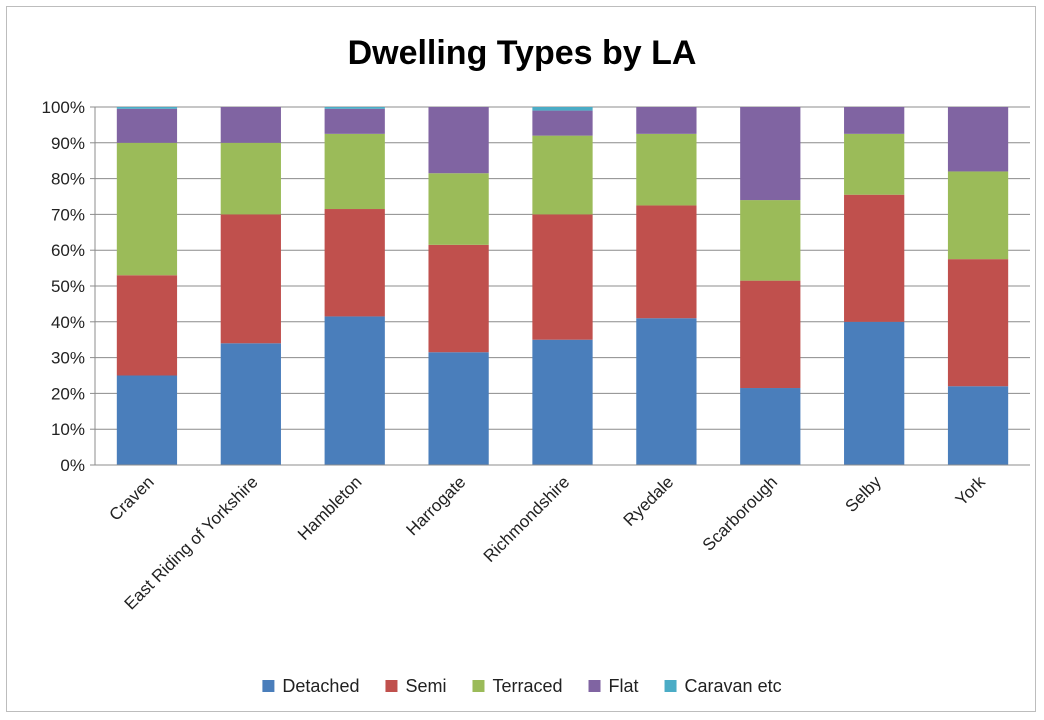  What do you see at coordinates (527, 519) in the screenshot?
I see `x-tick-label: Richmondshire` at bounding box center [527, 519].